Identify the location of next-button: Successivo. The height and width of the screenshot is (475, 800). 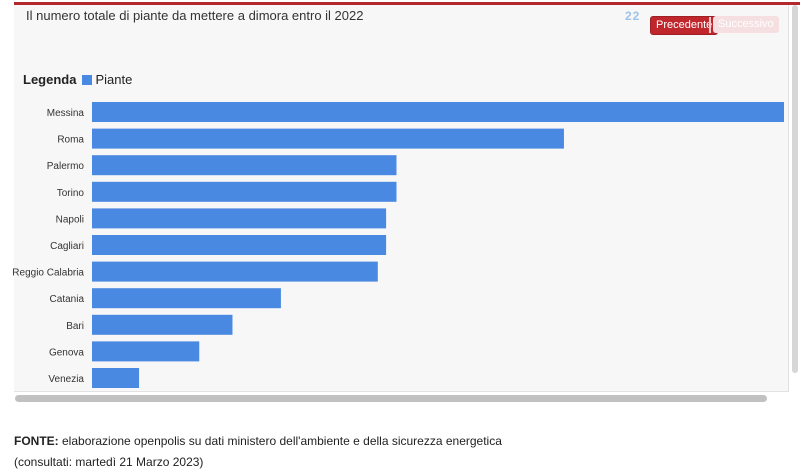
(746, 24).